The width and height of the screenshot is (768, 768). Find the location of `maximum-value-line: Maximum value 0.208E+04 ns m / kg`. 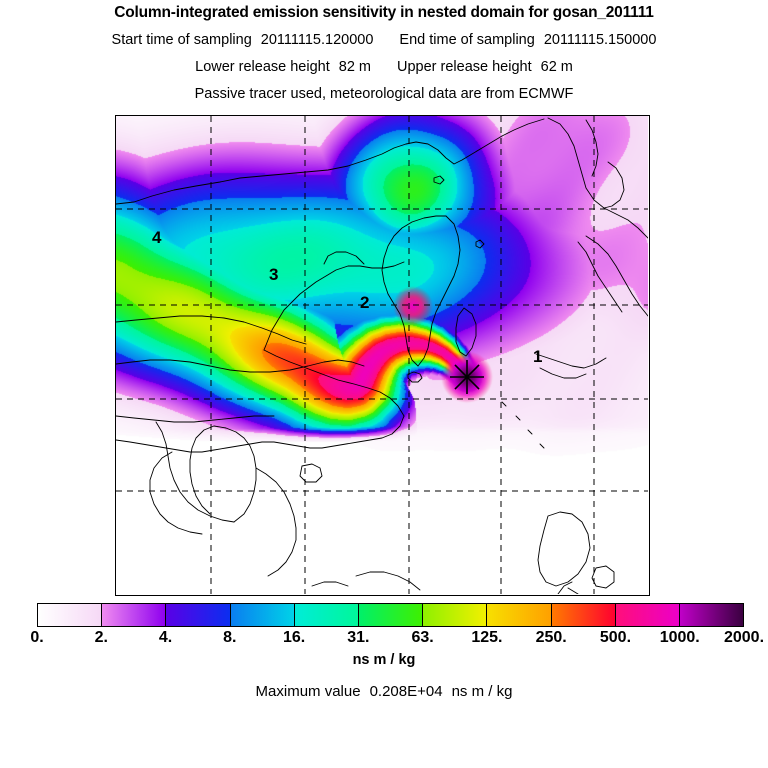

maximum-value-line: Maximum value 0.208E+04 ns m / kg is located at coordinates (384, 691).